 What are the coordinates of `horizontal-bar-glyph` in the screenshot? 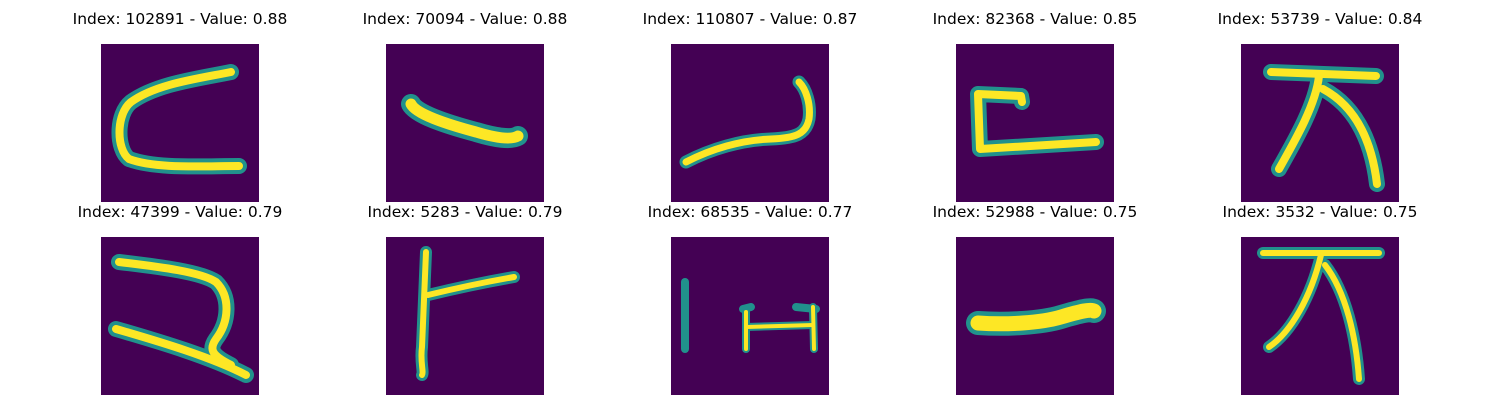 It's located at (1035, 316).